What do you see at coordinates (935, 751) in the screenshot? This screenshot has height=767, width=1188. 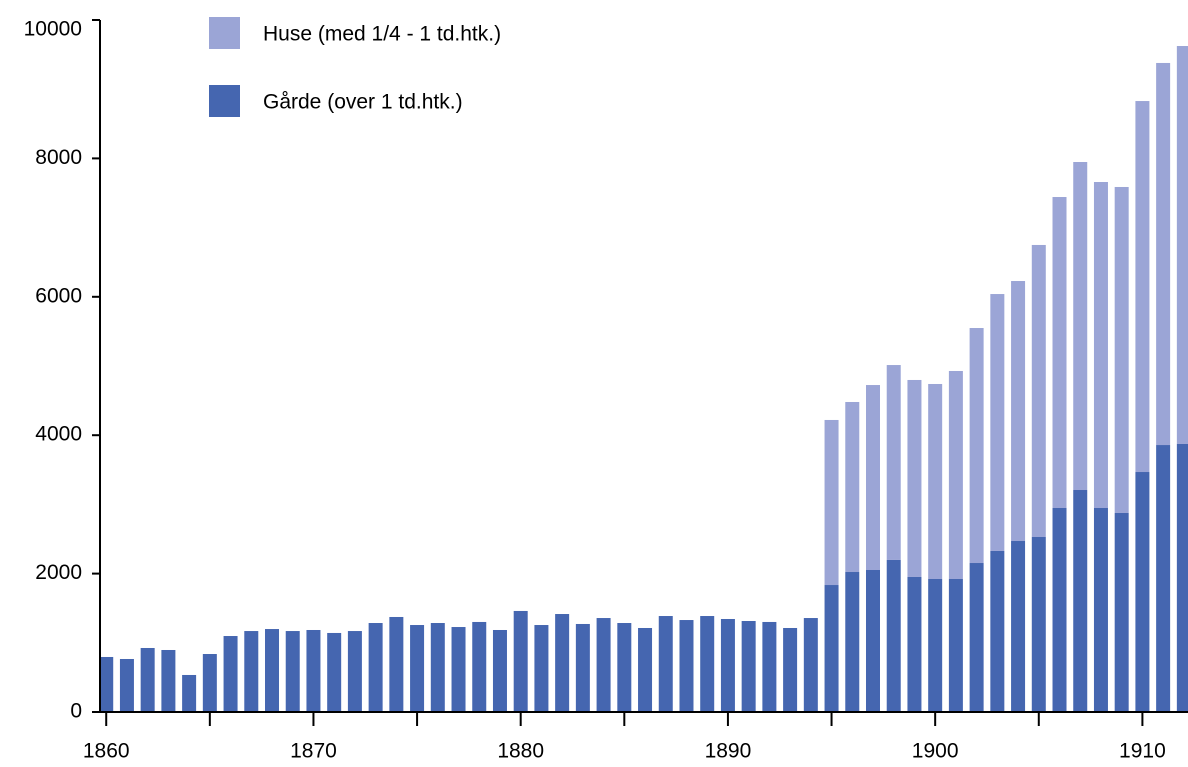 I see `x-tick-label: 1900` at bounding box center [935, 751].